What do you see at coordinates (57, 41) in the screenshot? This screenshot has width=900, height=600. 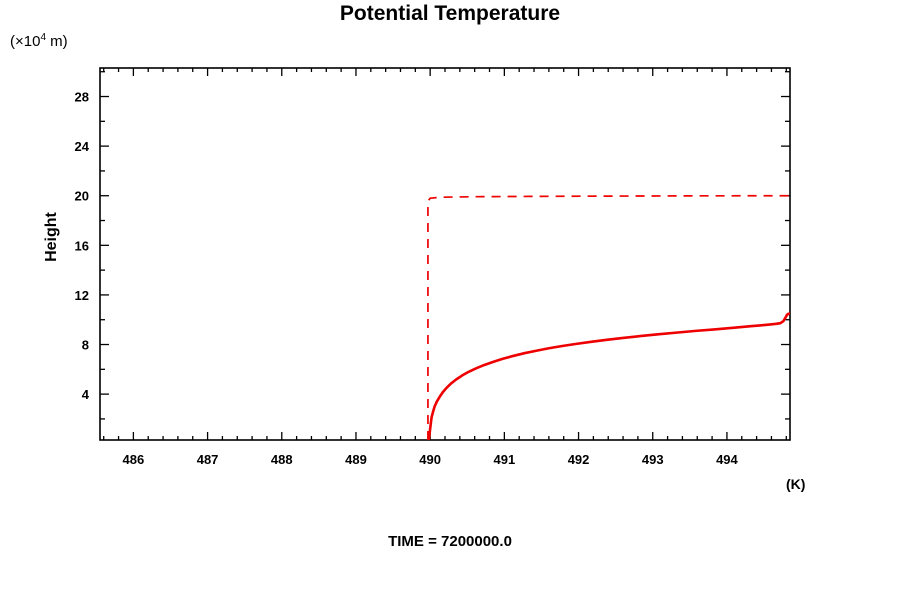 I see `y-unit-suffix: m)` at bounding box center [57, 41].